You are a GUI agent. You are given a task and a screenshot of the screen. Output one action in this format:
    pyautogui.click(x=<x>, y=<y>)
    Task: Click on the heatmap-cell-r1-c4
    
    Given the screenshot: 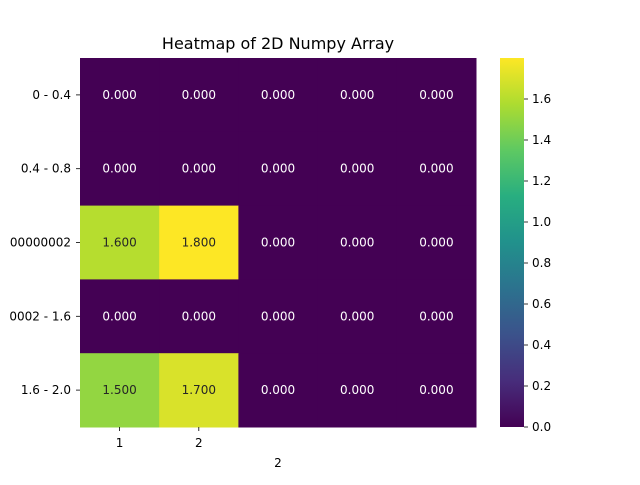 What is the action you would take?
    pyautogui.click(x=436, y=169)
    